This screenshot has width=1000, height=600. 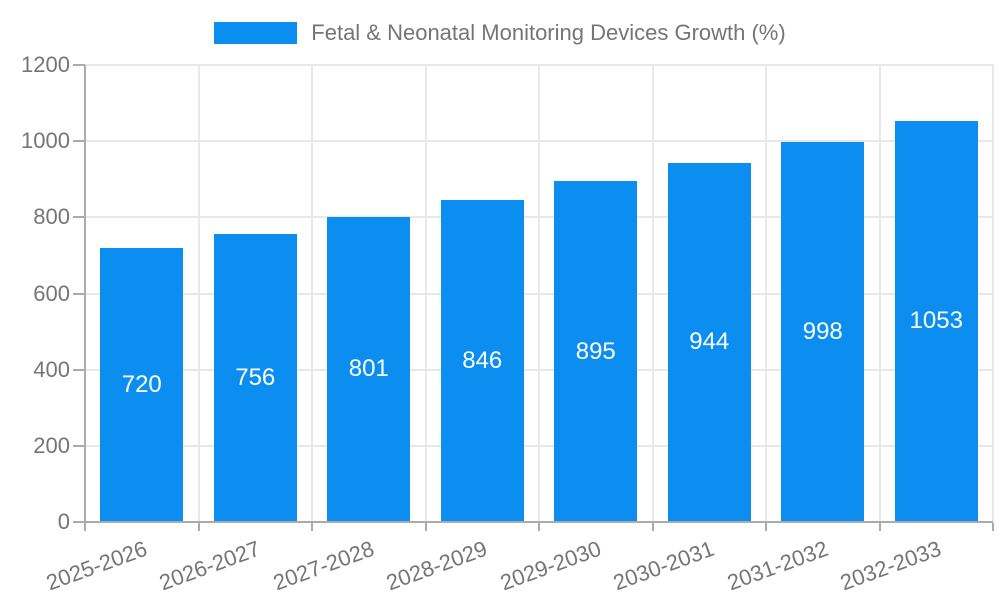 I want to click on bar-2031-2032: 998, so click(x=823, y=331).